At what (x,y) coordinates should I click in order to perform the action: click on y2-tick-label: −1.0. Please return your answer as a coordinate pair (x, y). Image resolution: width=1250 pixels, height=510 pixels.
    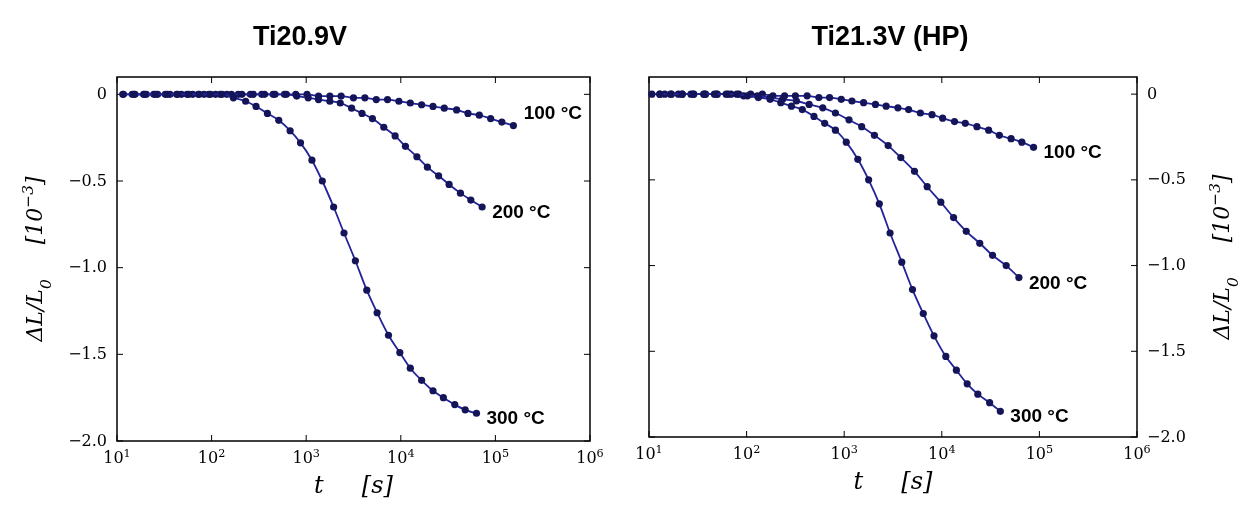
    Looking at the image, I should click on (1166, 265).